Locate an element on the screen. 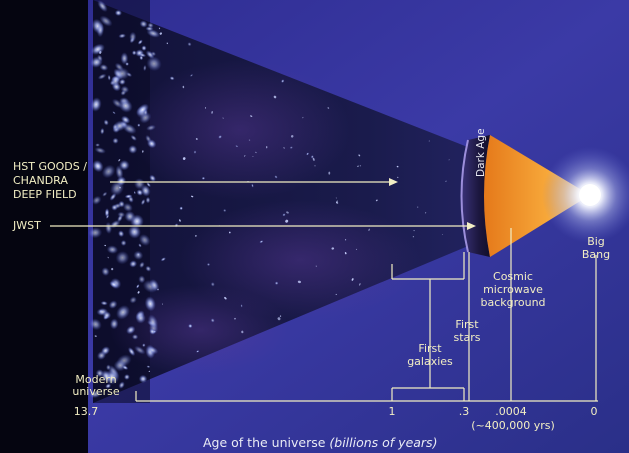 Image resolution: width=629 pixels, height=453 pixels. dark-age-label: Dark Age is located at coordinates (481, 152).